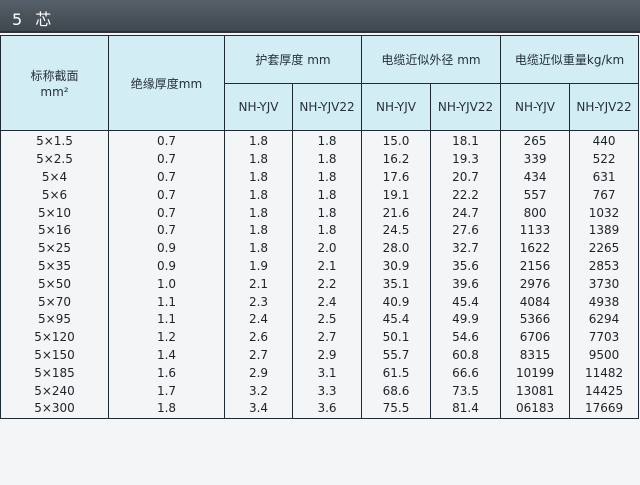  I want to click on header-section: 标称截面 mm², so click(54, 83).